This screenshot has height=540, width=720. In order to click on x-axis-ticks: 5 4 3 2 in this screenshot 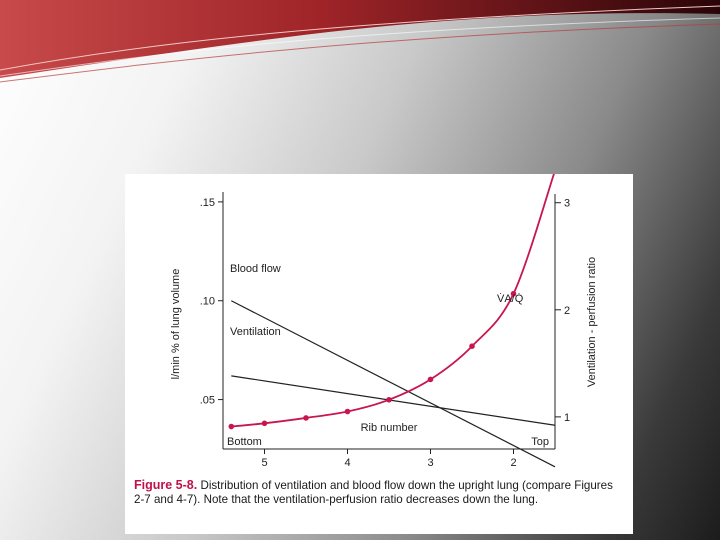, I will do `click(389, 459)`.